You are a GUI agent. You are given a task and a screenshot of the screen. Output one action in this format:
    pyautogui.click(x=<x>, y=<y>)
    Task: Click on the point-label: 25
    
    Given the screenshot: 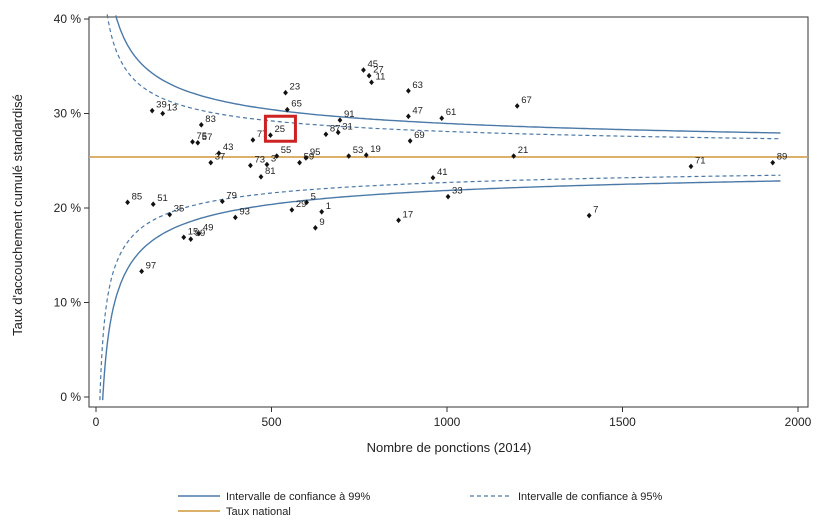 What is the action you would take?
    pyautogui.click(x=279, y=129)
    